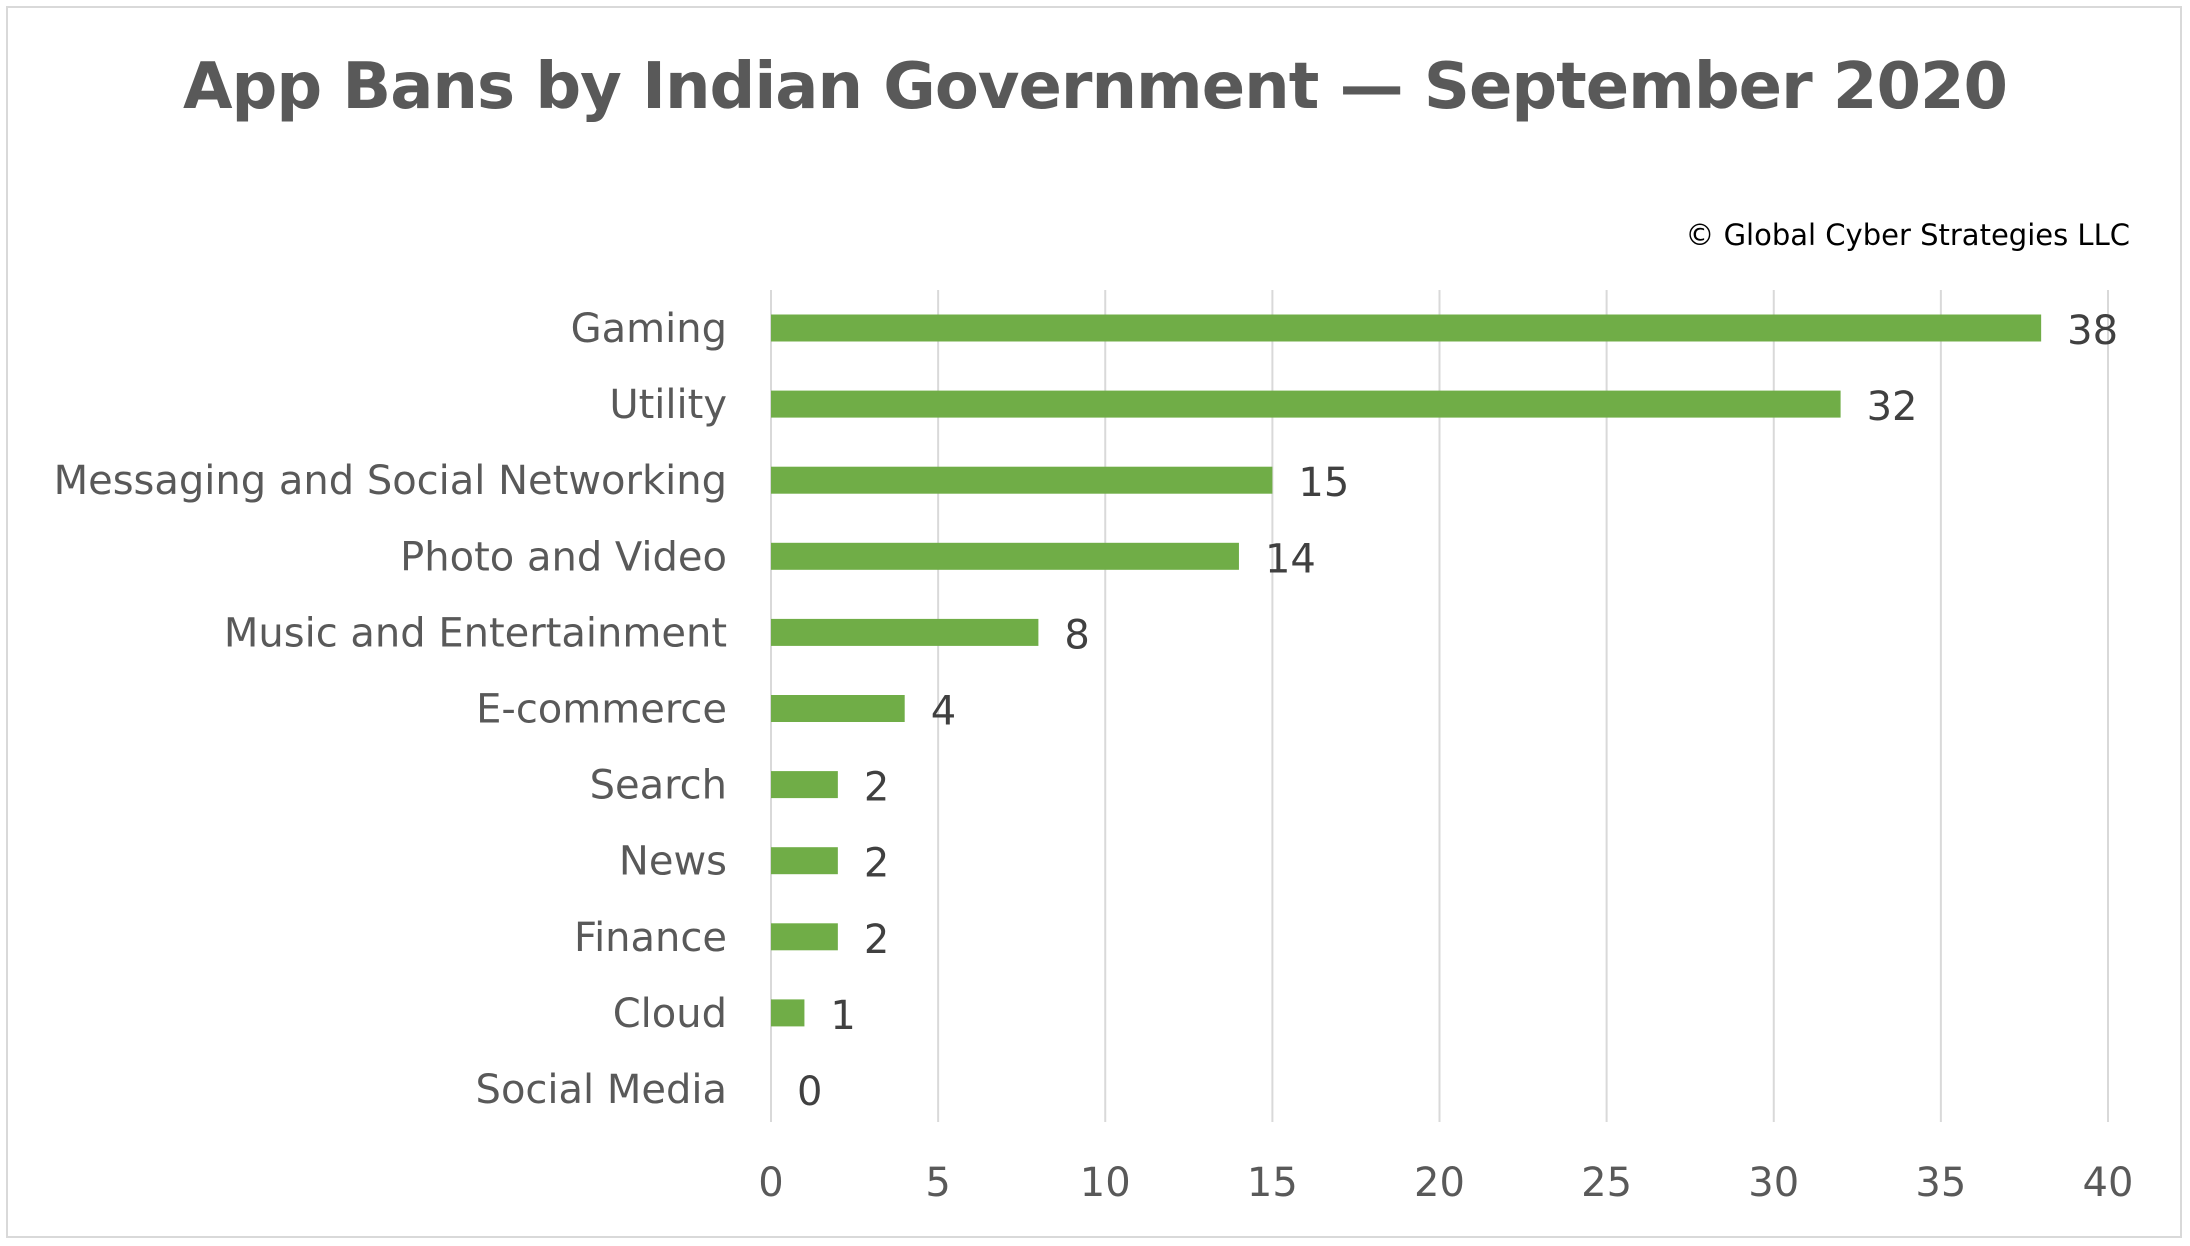 The width and height of the screenshot is (2190, 1246). Describe the element at coordinates (1290, 559) in the screenshot. I see `data-label: 14` at that location.